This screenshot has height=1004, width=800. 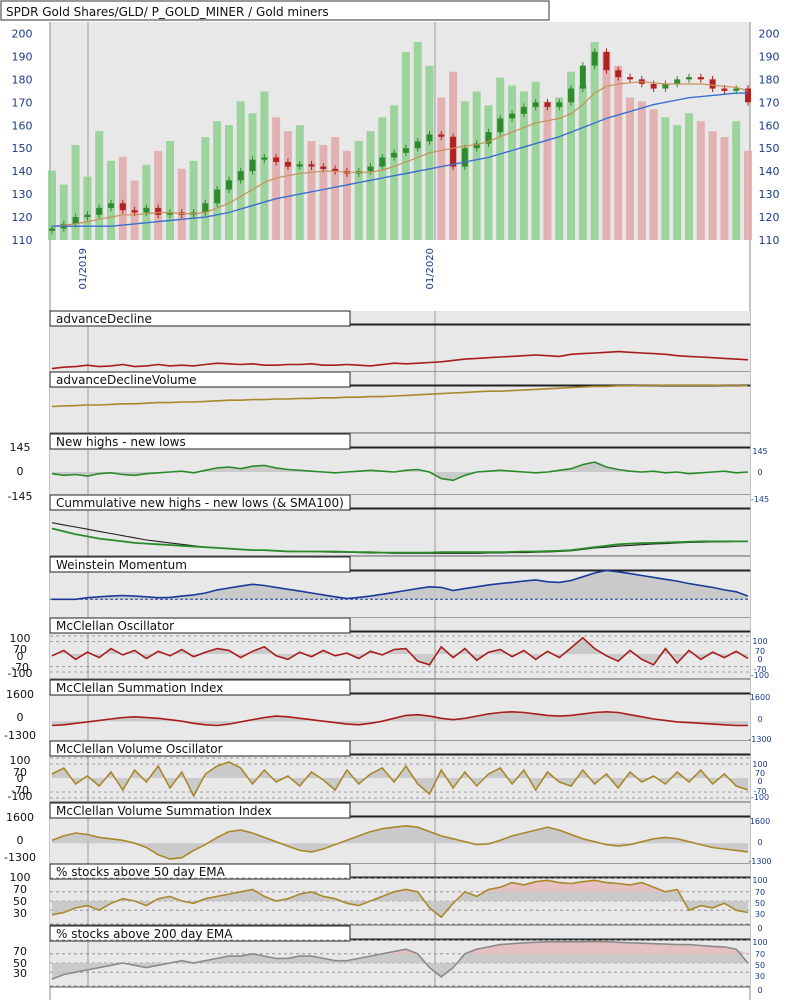 I want to click on panel-ytick-left-8-3: -70, so click(x=20, y=790).